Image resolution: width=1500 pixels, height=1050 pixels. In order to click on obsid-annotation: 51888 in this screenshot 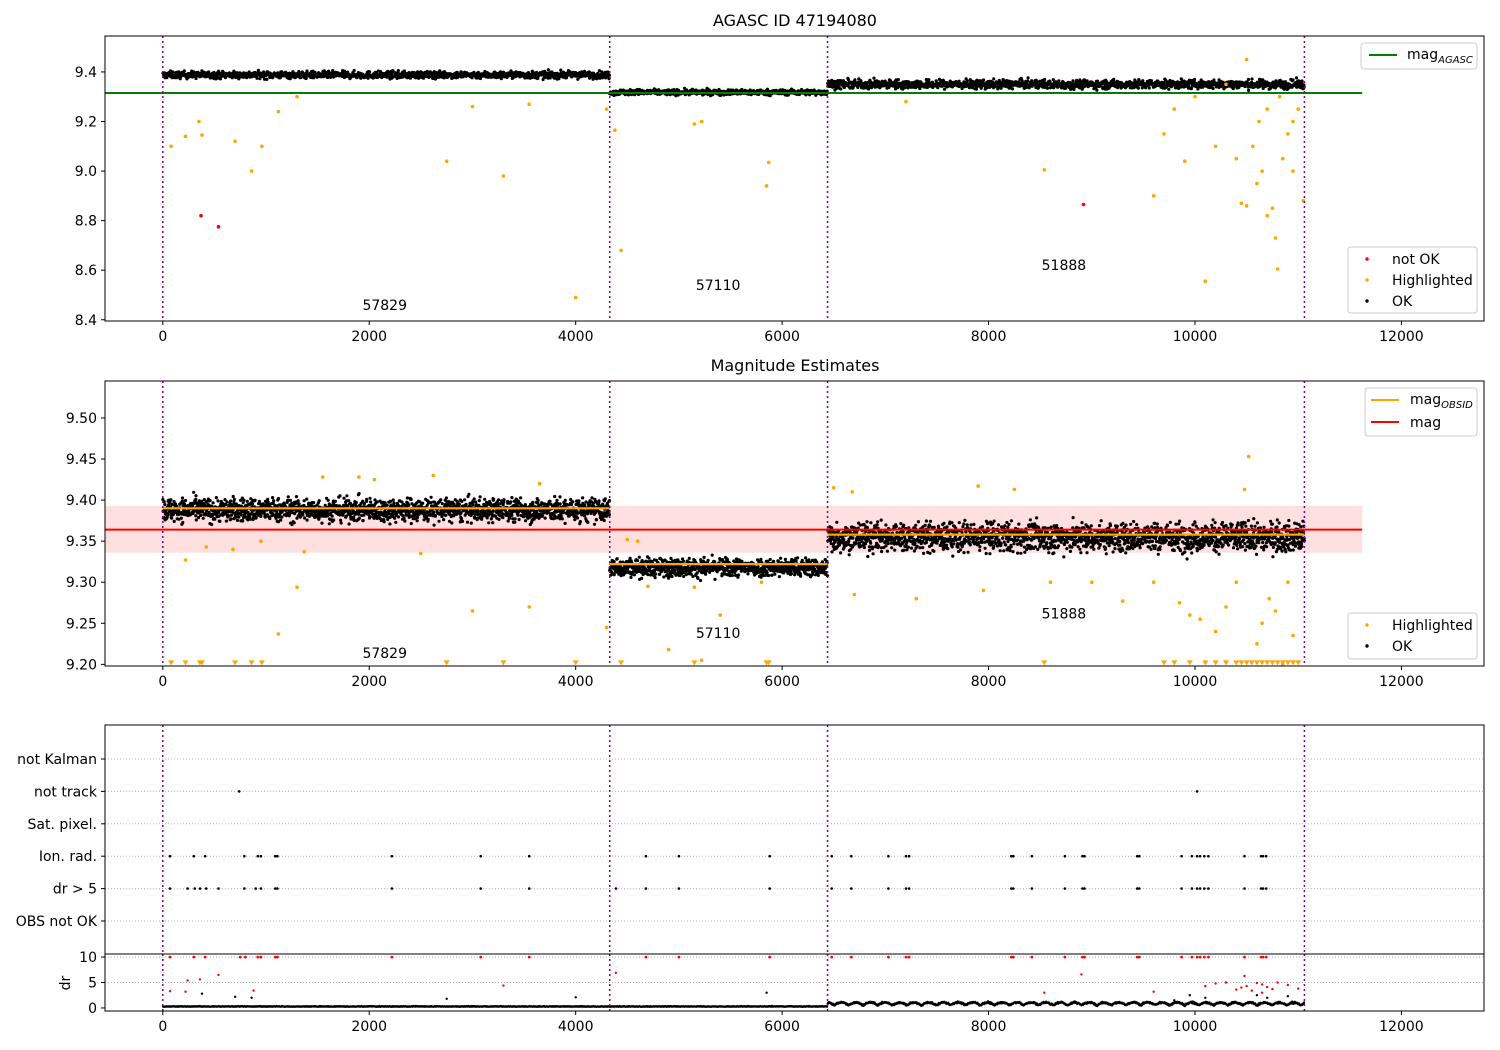, I will do `click(1064, 266)`.